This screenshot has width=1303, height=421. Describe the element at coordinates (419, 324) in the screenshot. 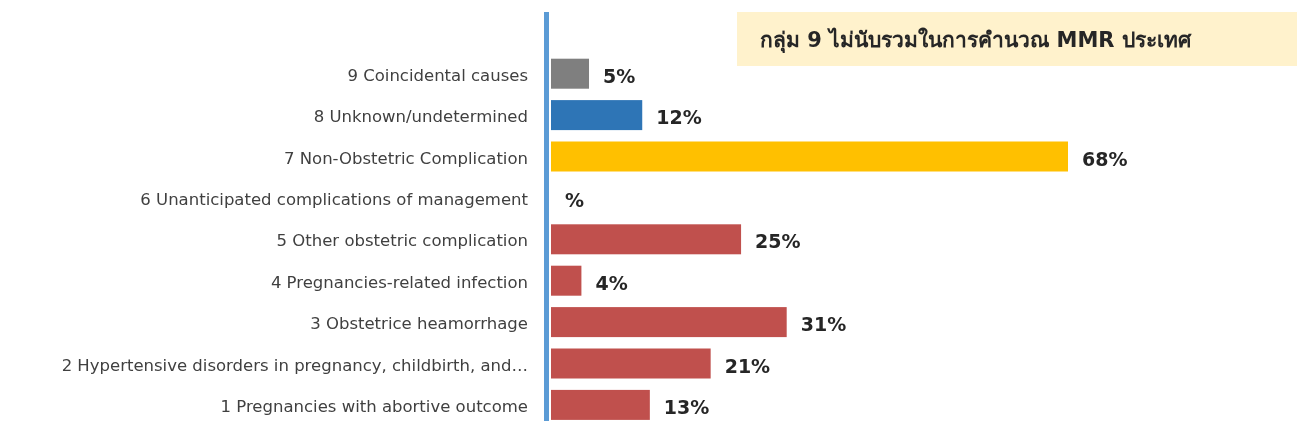

I see `y-tick-label: 3 Obstetrice heamorrhage` at that location.